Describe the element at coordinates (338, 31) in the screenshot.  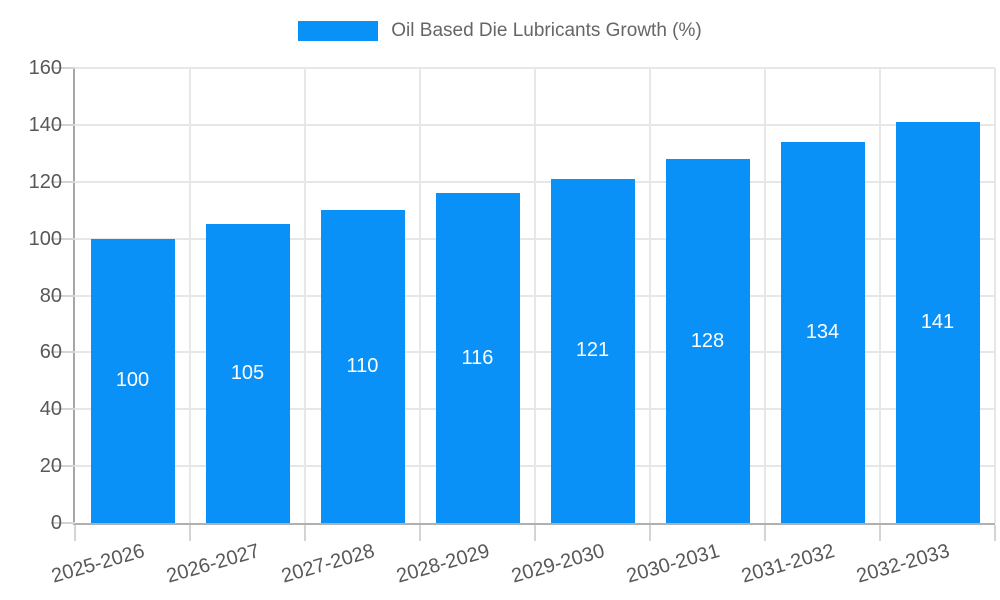
I see `legend-swatch` at that location.